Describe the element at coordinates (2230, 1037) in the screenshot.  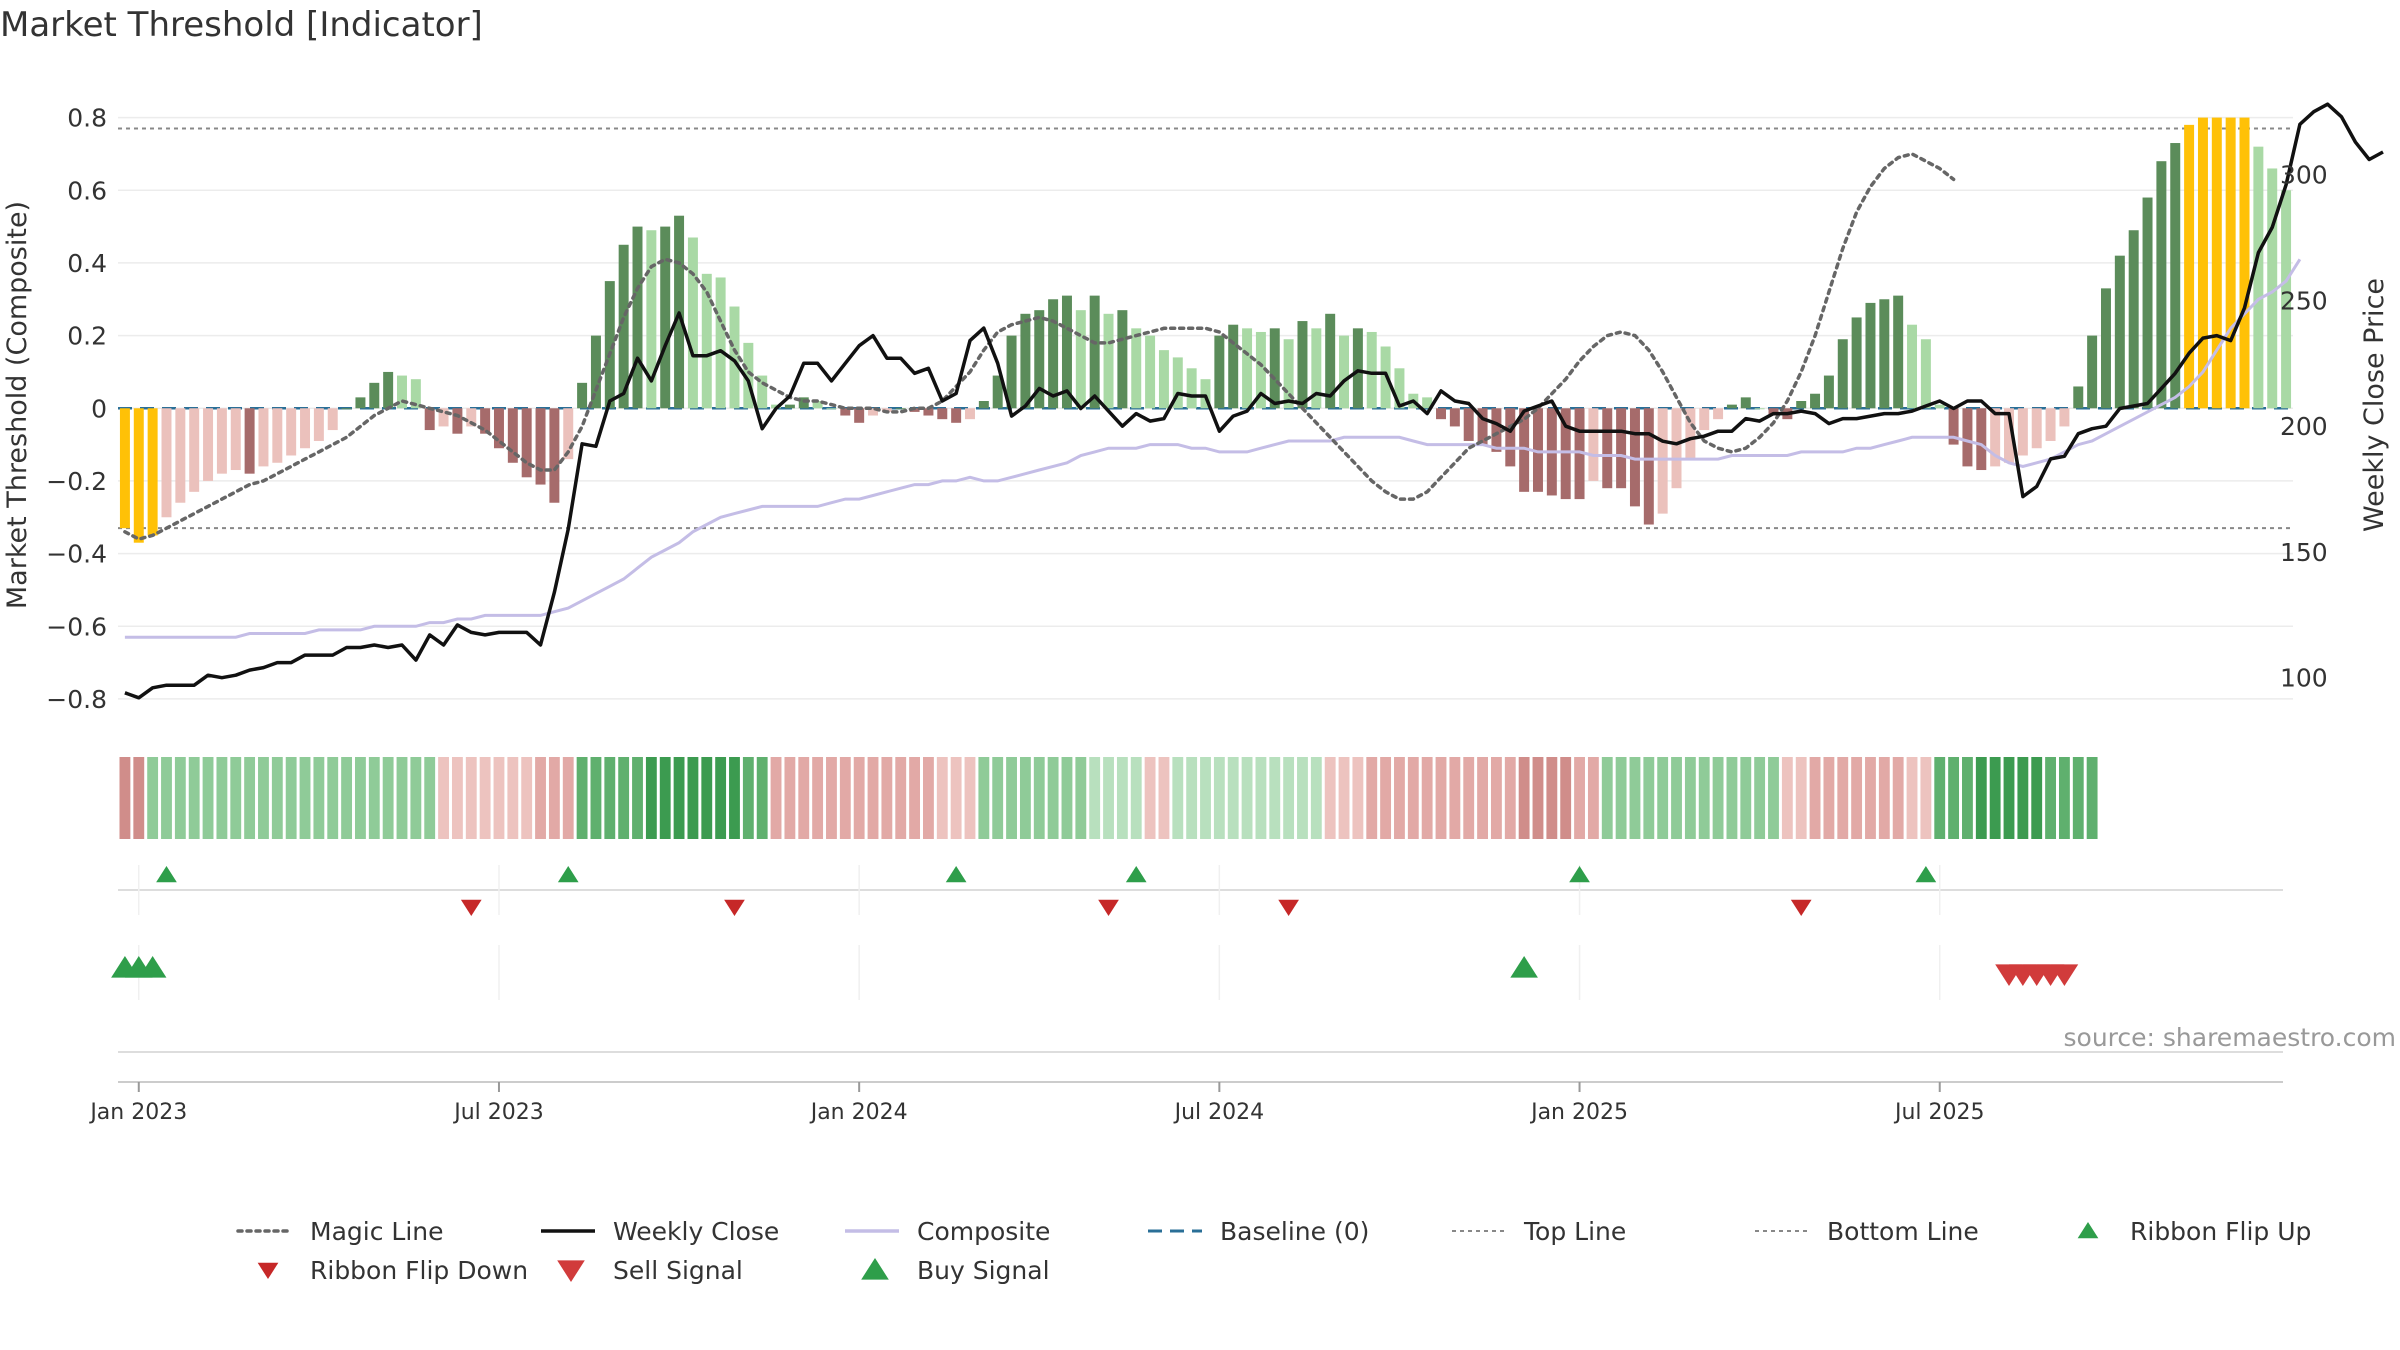
I see `source-label: source: sharemaestro.com` at that location.